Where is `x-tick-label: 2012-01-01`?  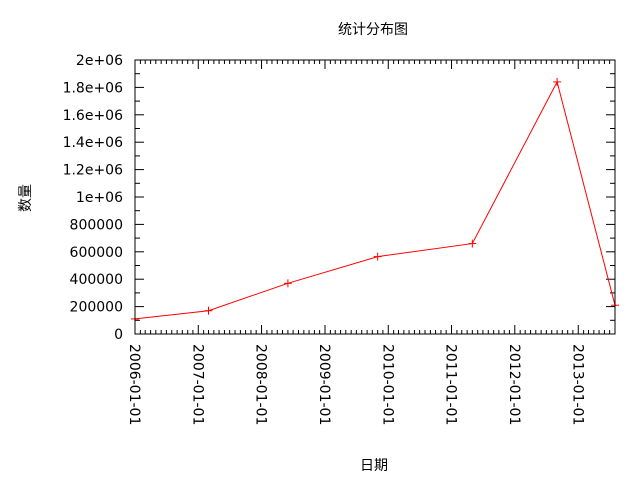
x-tick-label: 2012-01-01 is located at coordinates (514, 384).